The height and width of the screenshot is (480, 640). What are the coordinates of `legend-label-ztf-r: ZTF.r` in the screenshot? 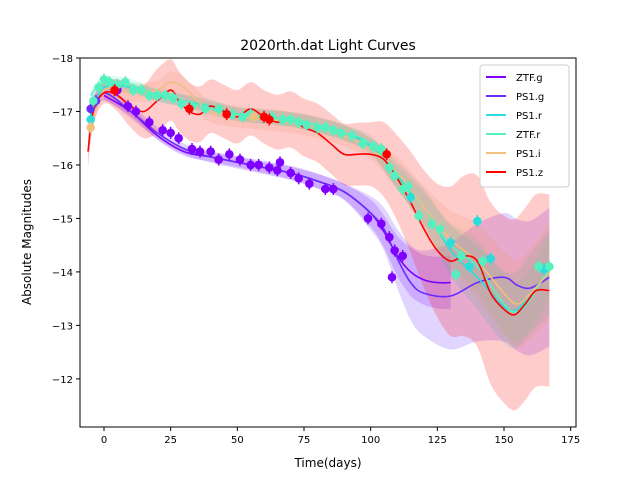 It's located at (528, 135).